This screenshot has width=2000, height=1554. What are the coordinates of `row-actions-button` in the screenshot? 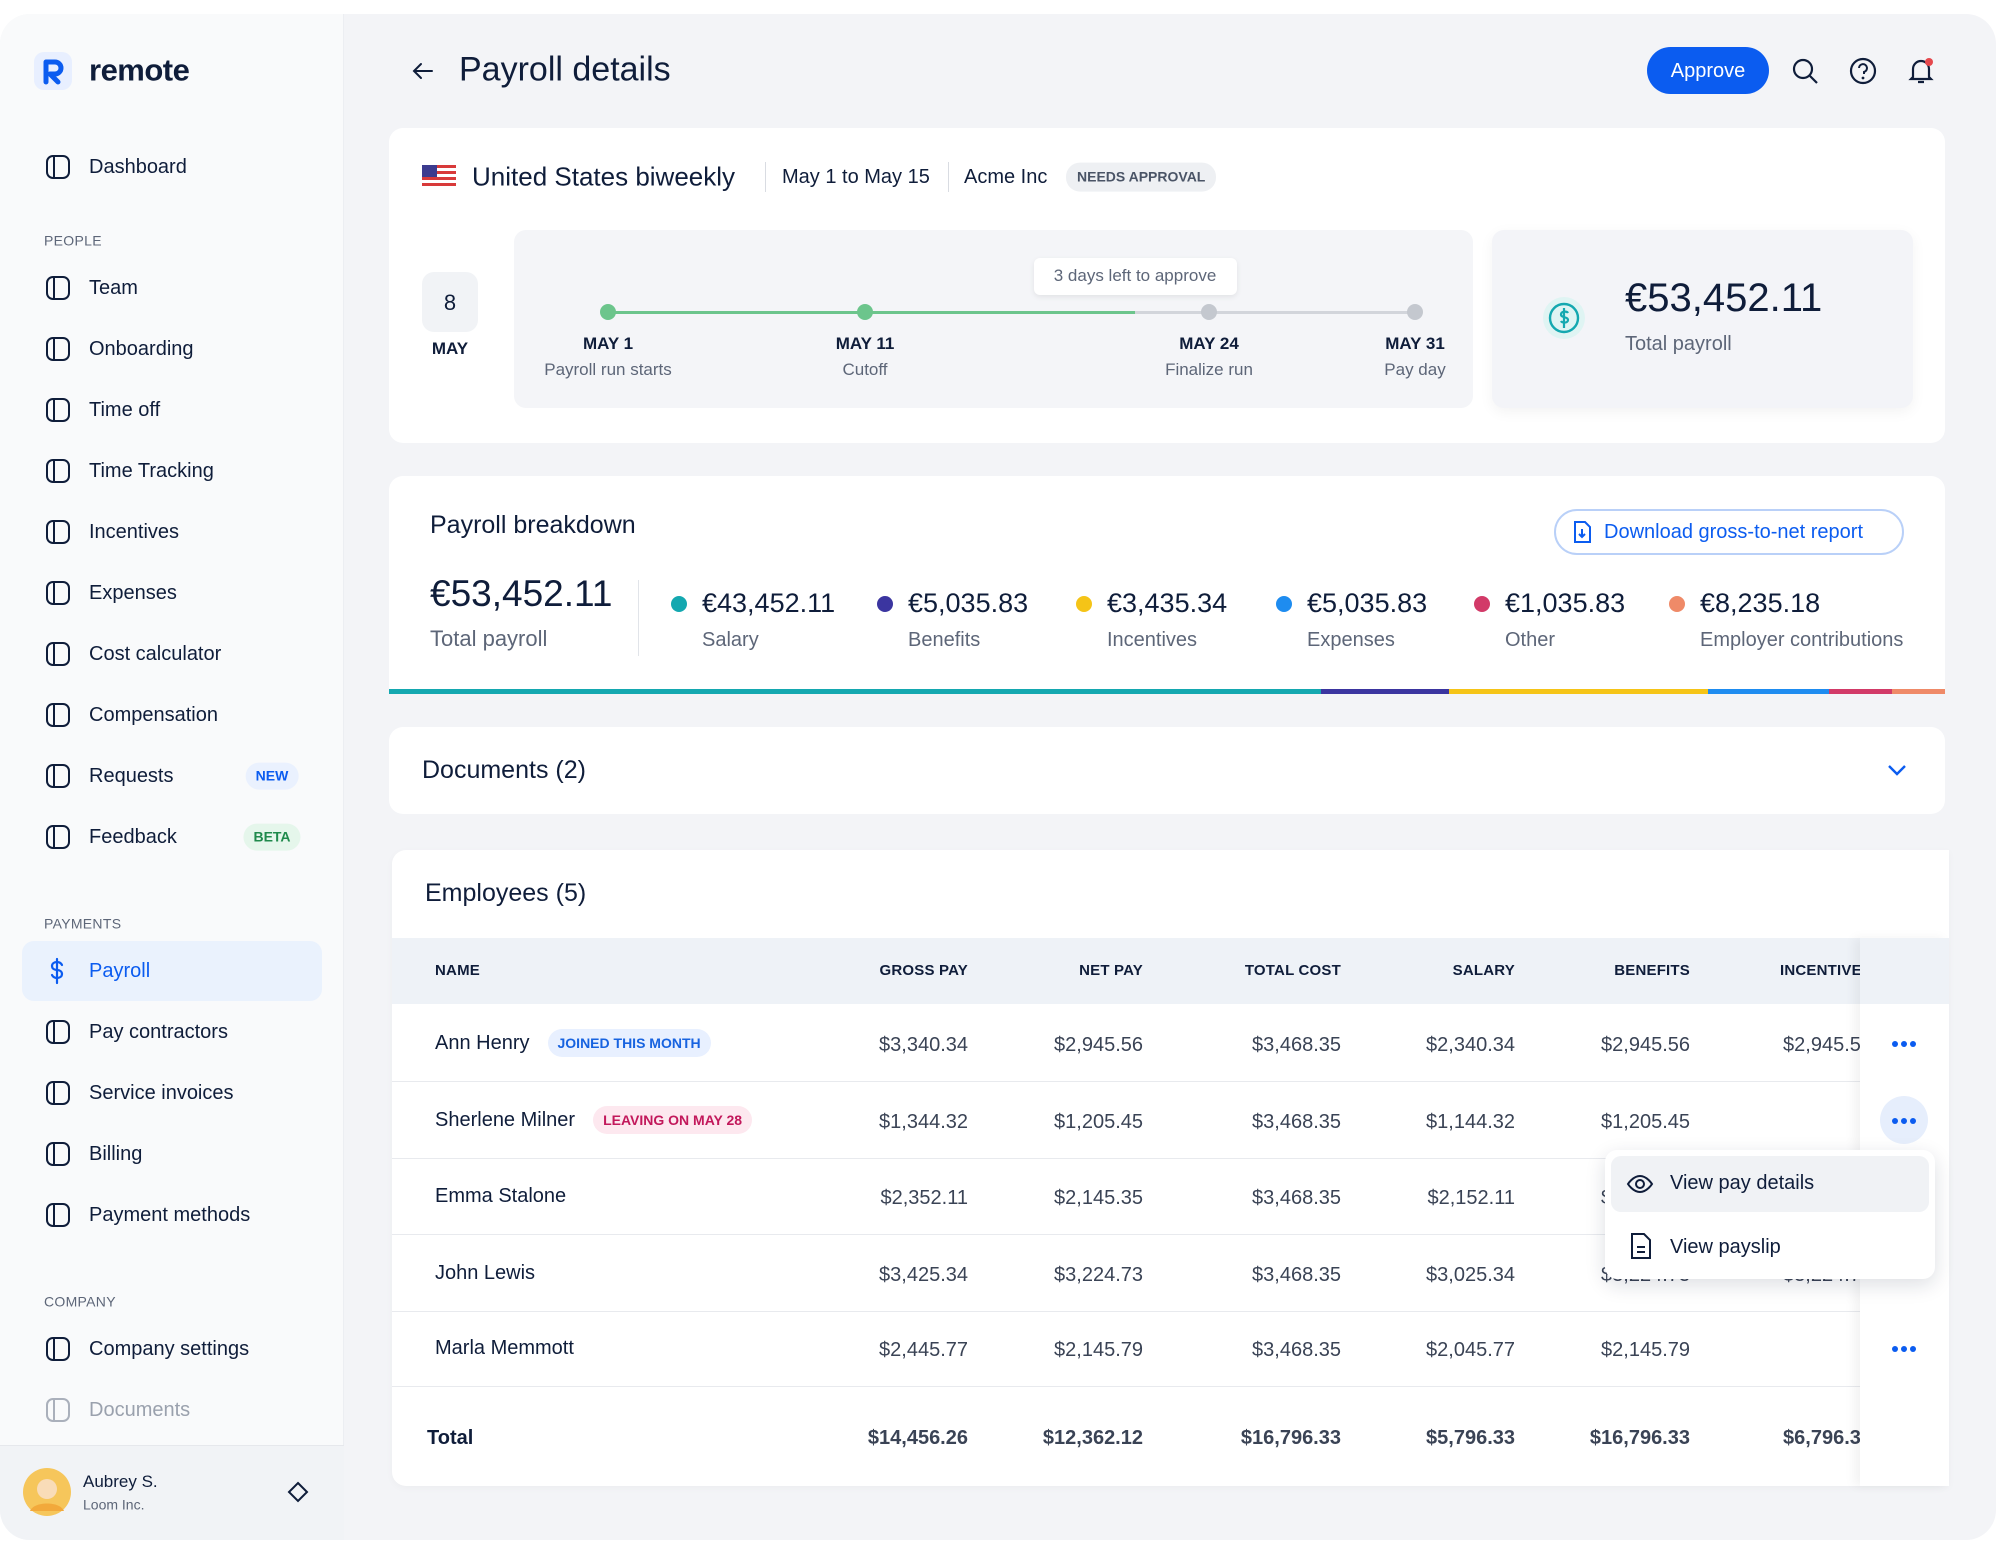 It's located at (1904, 1120).